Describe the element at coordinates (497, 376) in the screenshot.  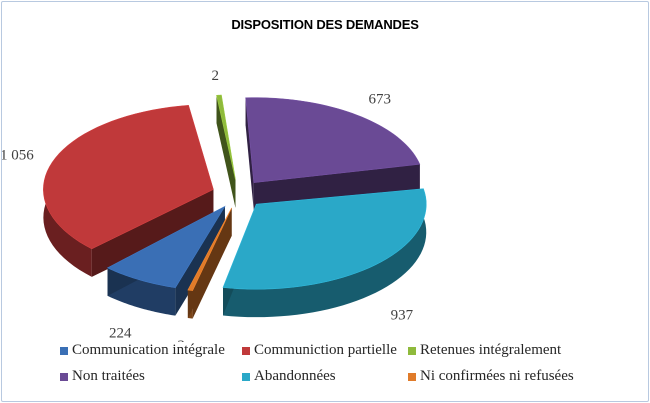
I see `legend-label: Ni confirmées ni refusées` at that location.